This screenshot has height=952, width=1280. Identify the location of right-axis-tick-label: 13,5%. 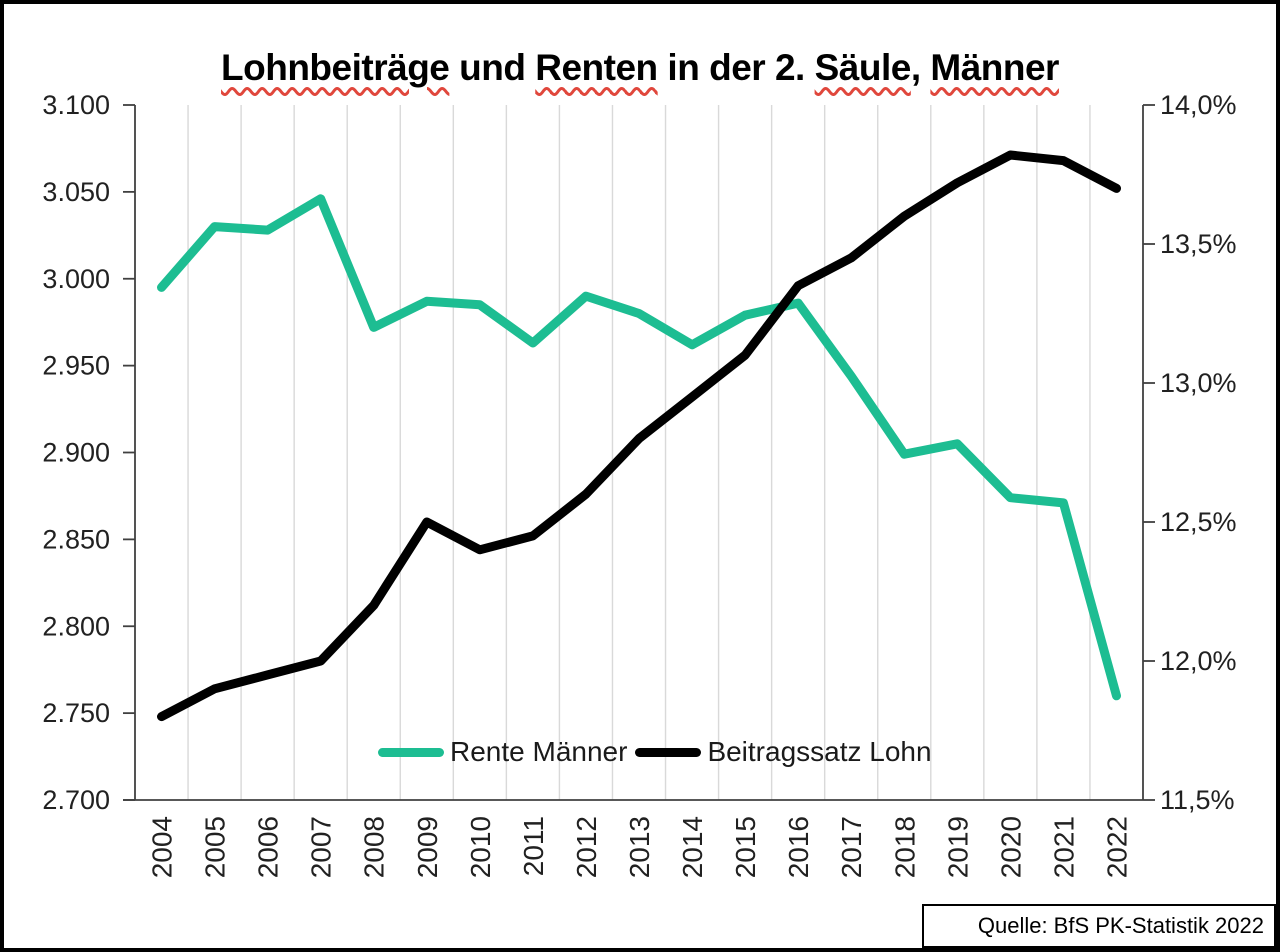
(1198, 244).